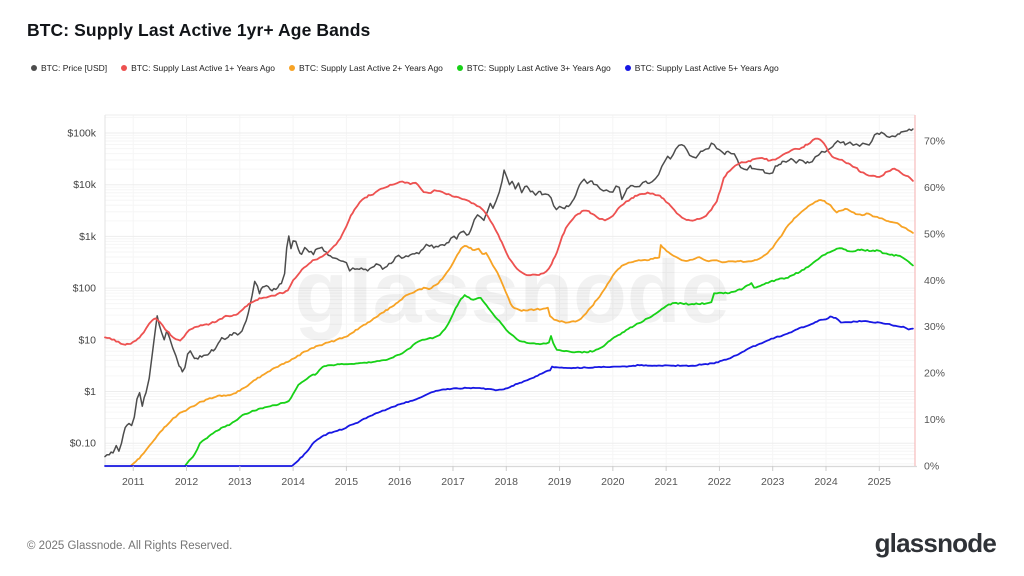 The width and height of the screenshot is (1024, 576). What do you see at coordinates (85, 185) in the screenshot?
I see `y-left-tick-label: $10k` at bounding box center [85, 185].